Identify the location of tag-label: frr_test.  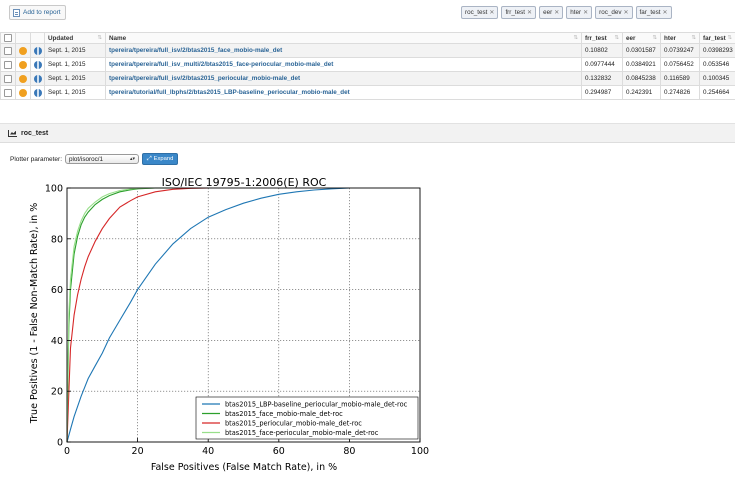
(515, 12).